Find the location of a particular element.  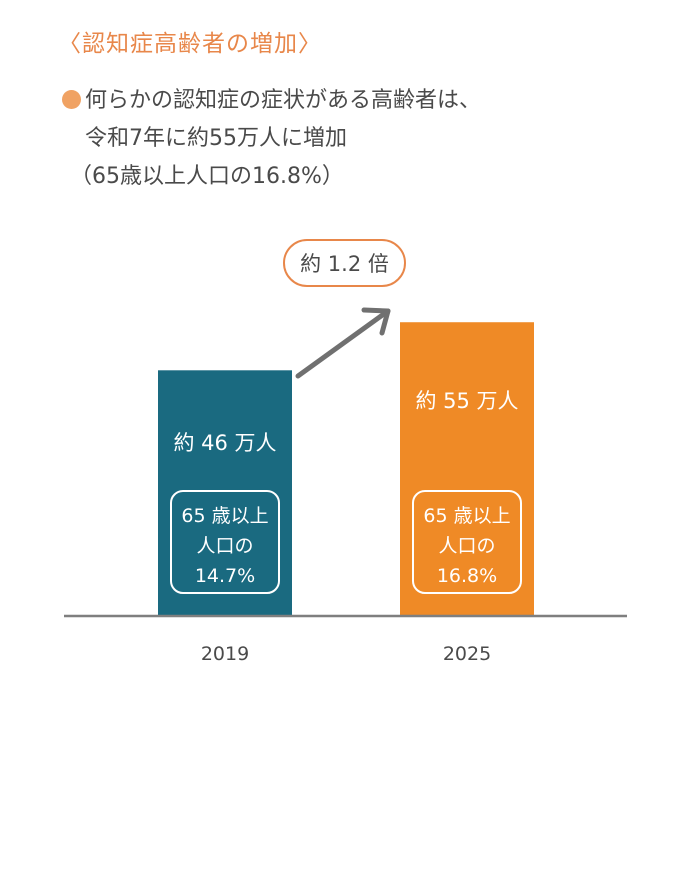

summary-line-1: 何らかの認知症の症状がある高齢者は、 is located at coordinates (271, 101).